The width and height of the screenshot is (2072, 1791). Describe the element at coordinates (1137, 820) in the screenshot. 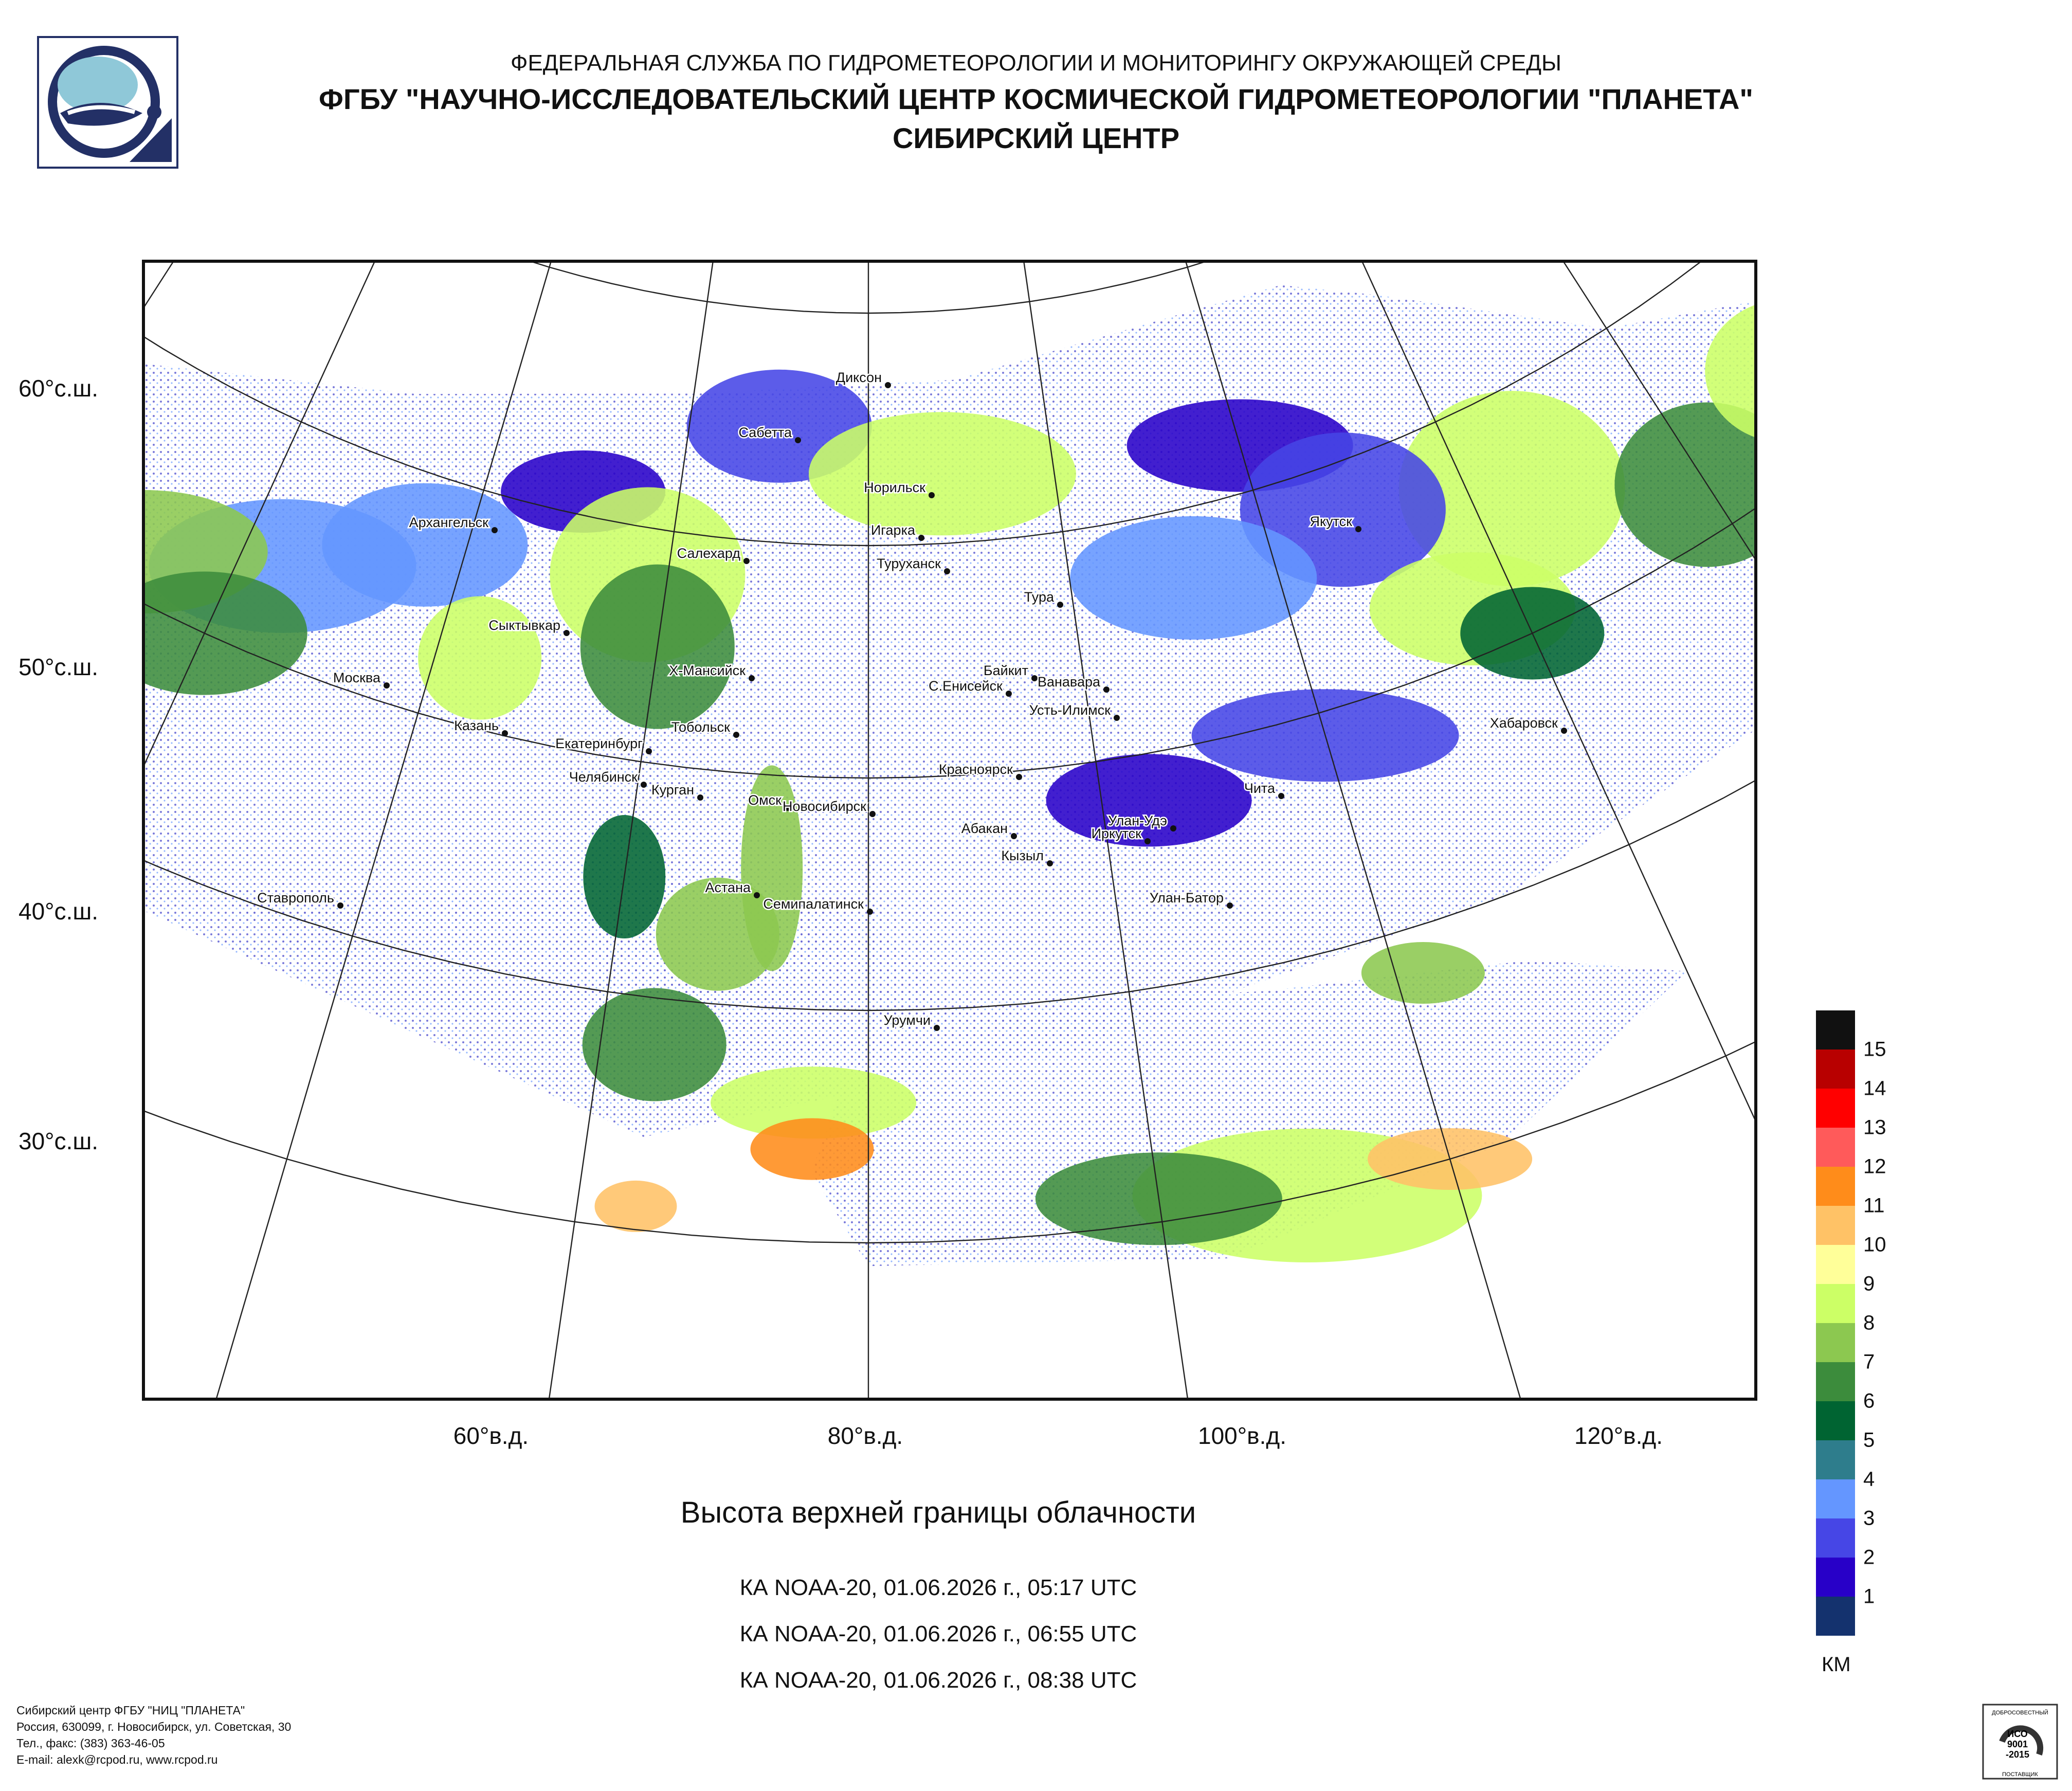

I see `city-label: Улан-Удэ` at that location.